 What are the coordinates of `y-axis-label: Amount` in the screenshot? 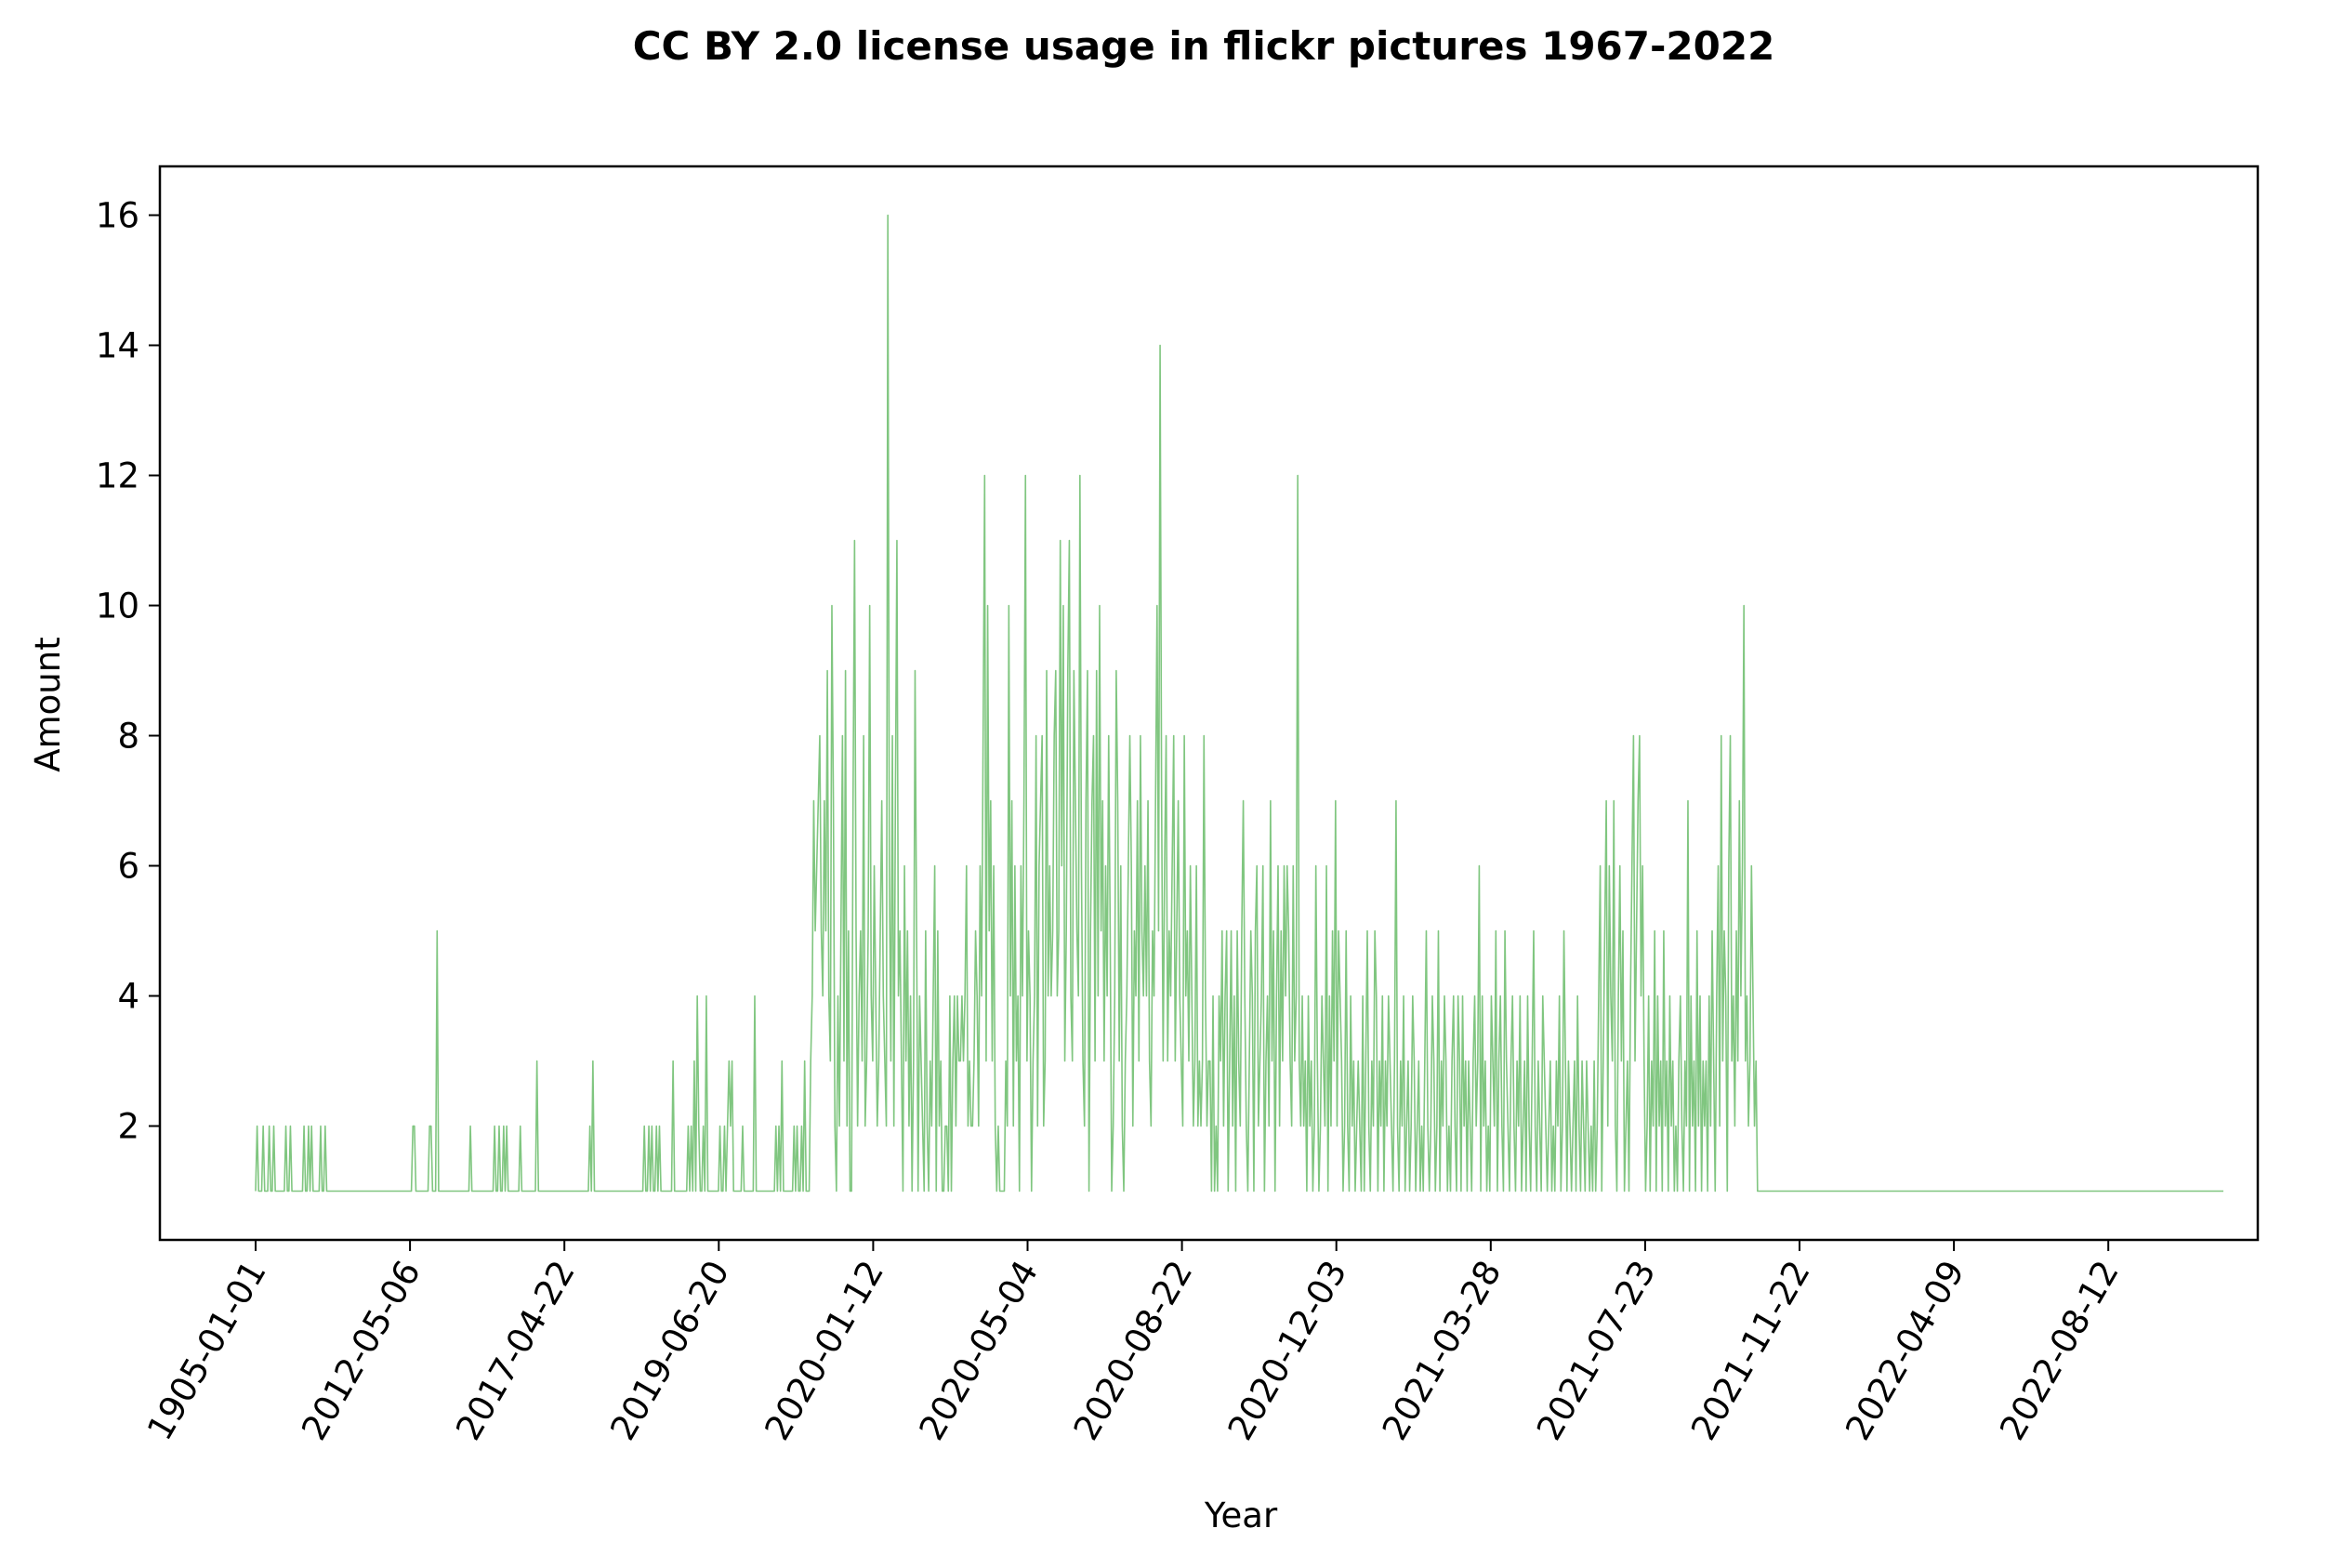 It's located at (48, 704).